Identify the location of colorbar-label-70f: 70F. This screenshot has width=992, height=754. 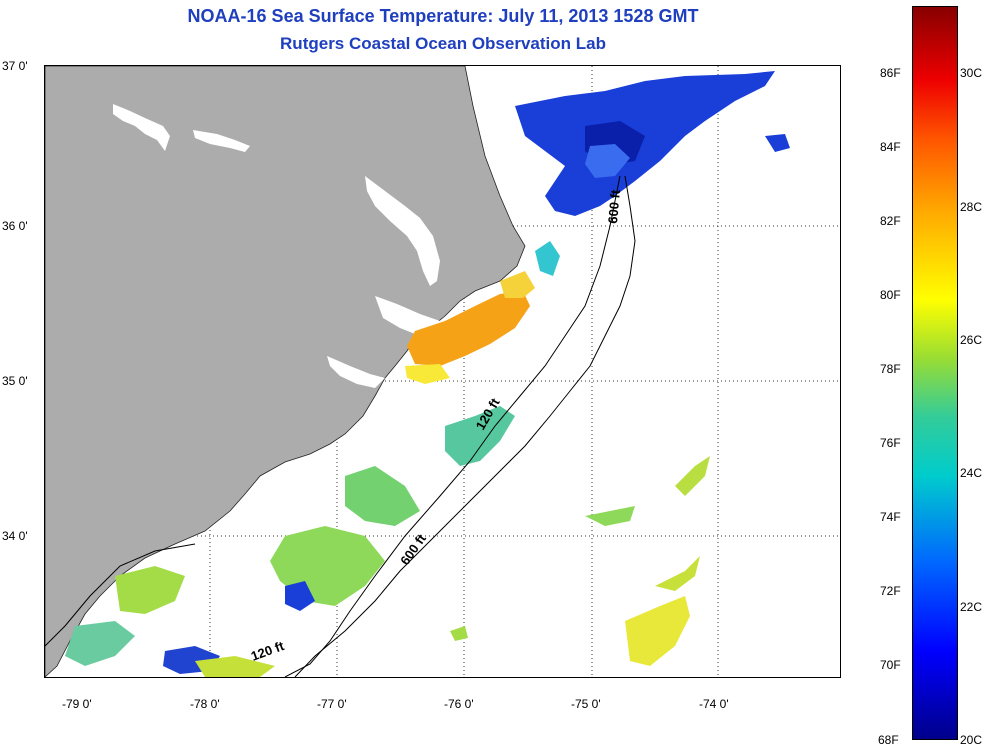
(890, 665).